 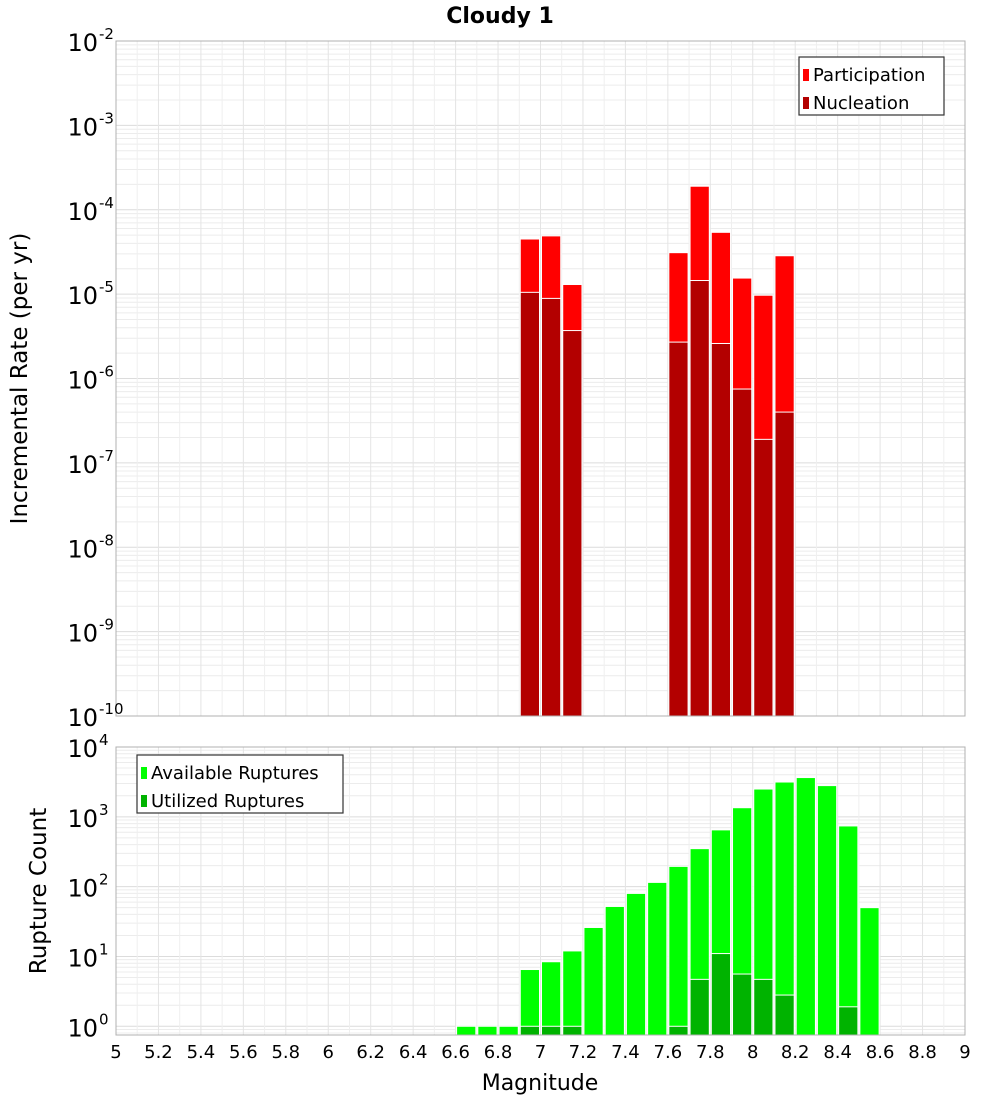 What do you see at coordinates (104, 810) in the screenshot?
I see `y-tick-exponent: 3` at bounding box center [104, 810].